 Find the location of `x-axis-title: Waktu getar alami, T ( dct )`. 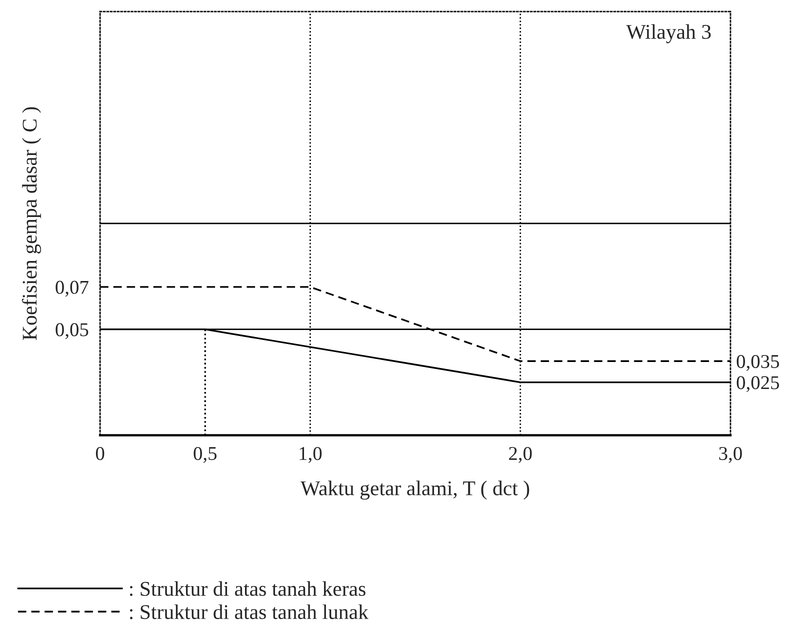

x-axis-title: Waktu getar alami, T ( dct ) is located at coordinates (415, 490).